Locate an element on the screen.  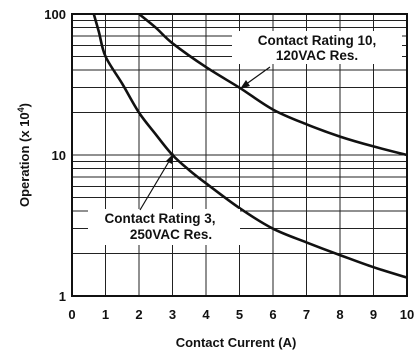
y-axis-title: Operation (x 104) is located at coordinates (24, 155).